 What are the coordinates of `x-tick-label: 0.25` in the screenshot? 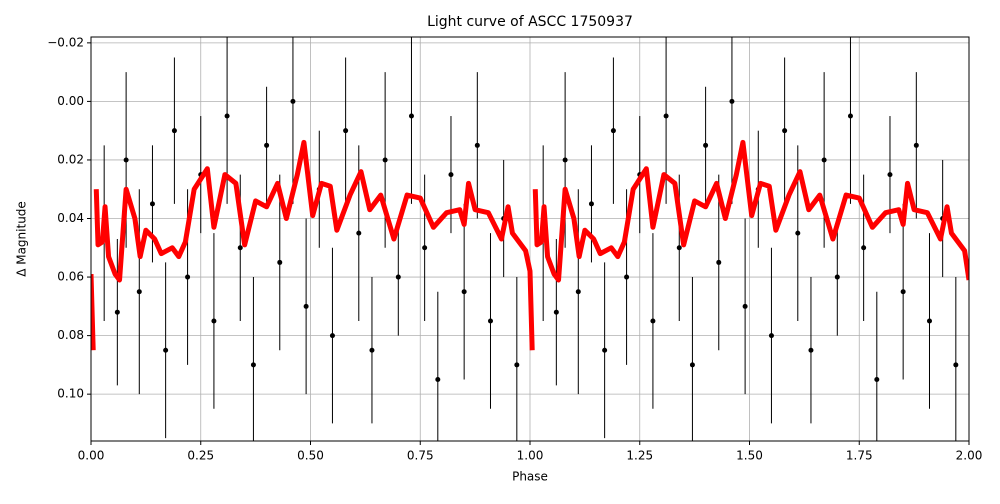 It's located at (200, 456).